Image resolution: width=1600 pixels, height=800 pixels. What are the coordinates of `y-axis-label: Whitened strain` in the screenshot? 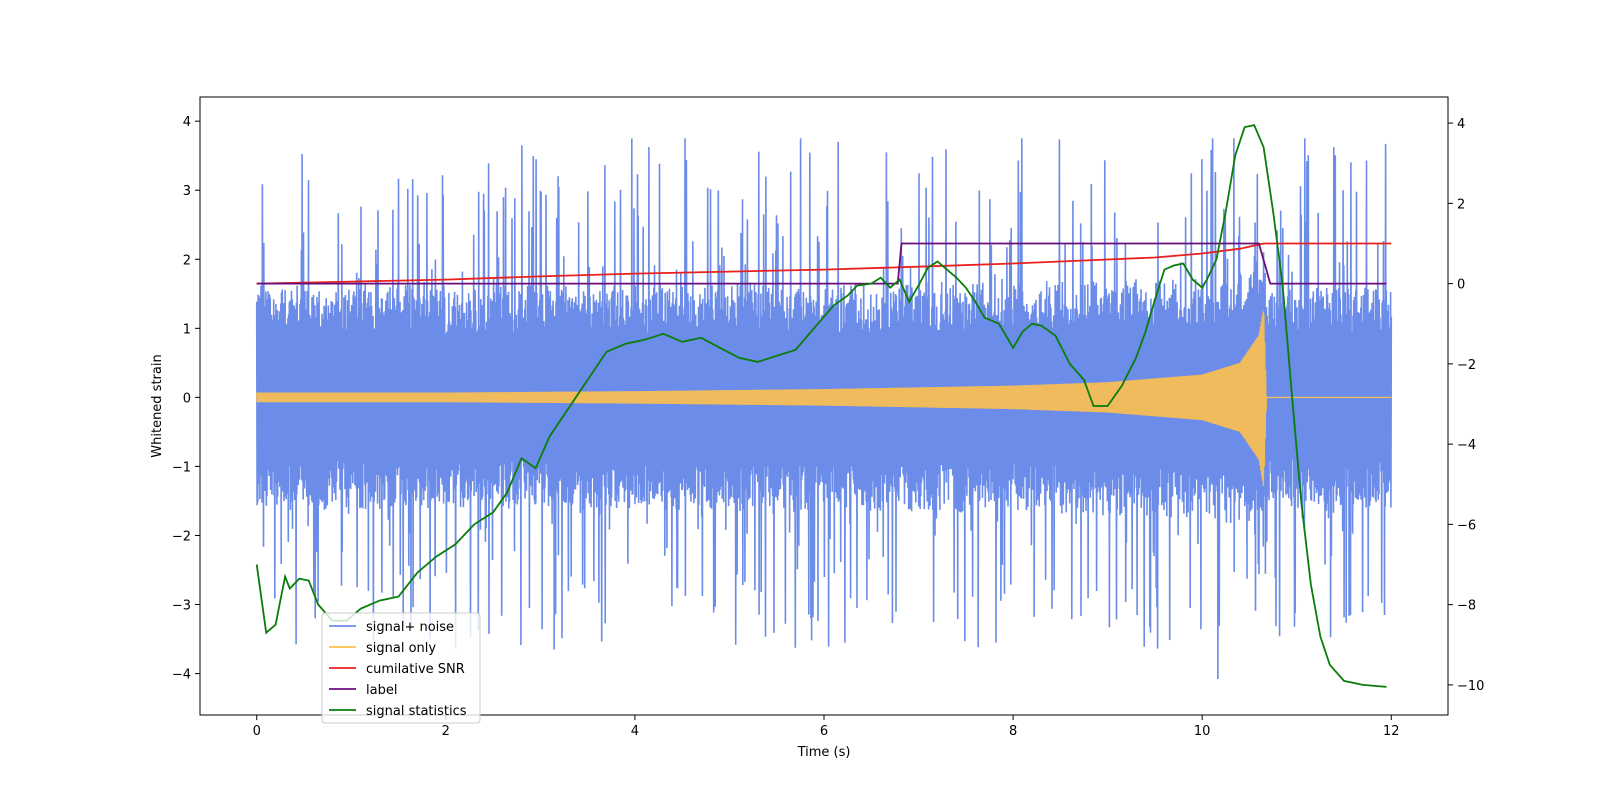 It's located at (157, 405).